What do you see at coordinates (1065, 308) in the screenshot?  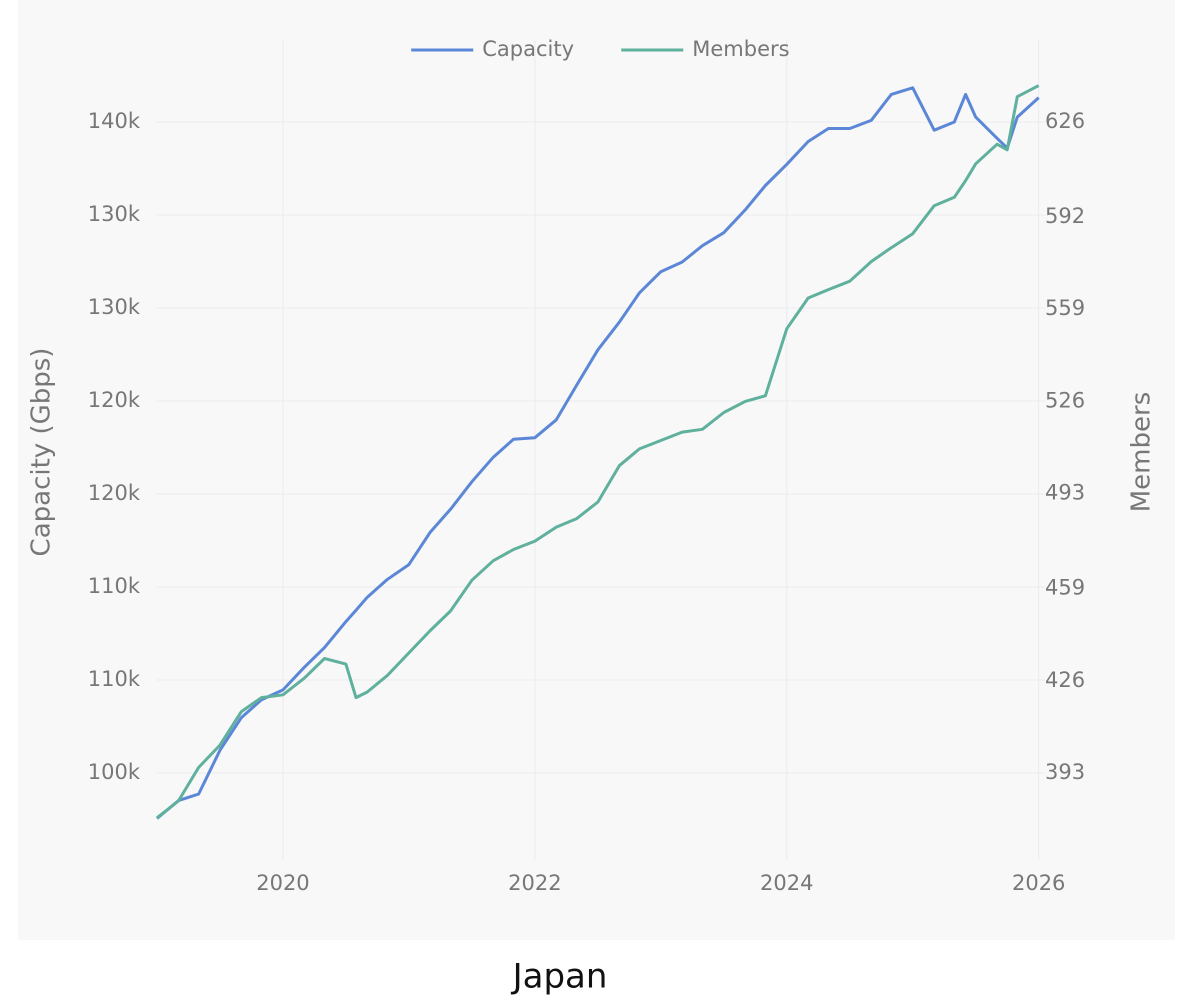 I see `y2-tick-label: 559` at bounding box center [1065, 308].